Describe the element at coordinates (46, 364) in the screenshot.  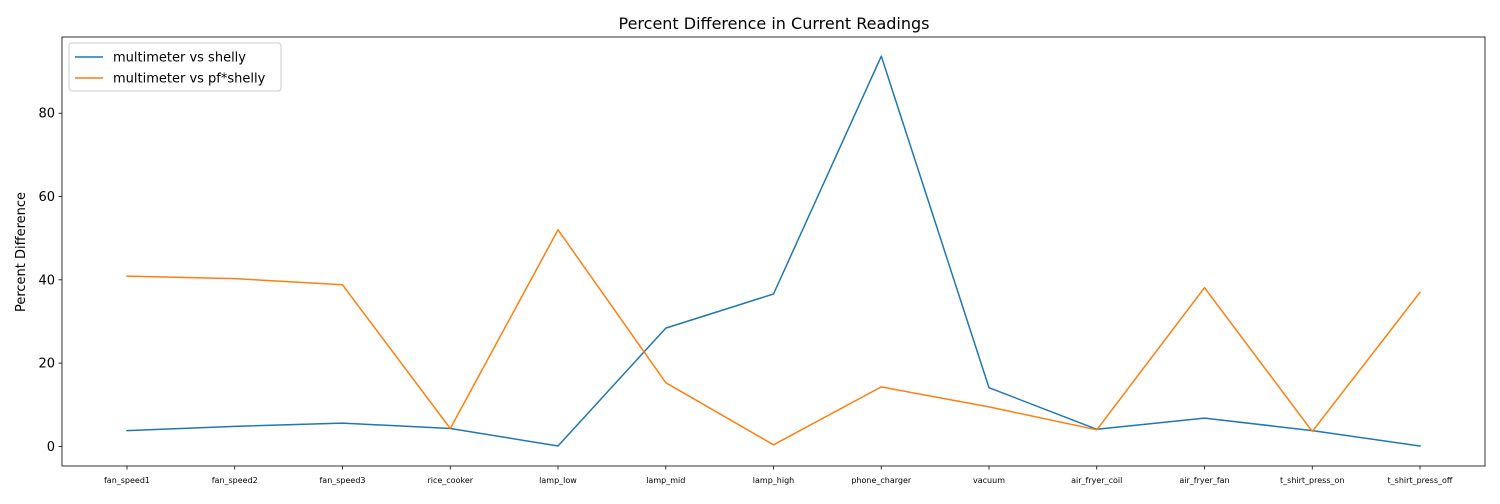
I see `y-tick-label: 20` at that location.